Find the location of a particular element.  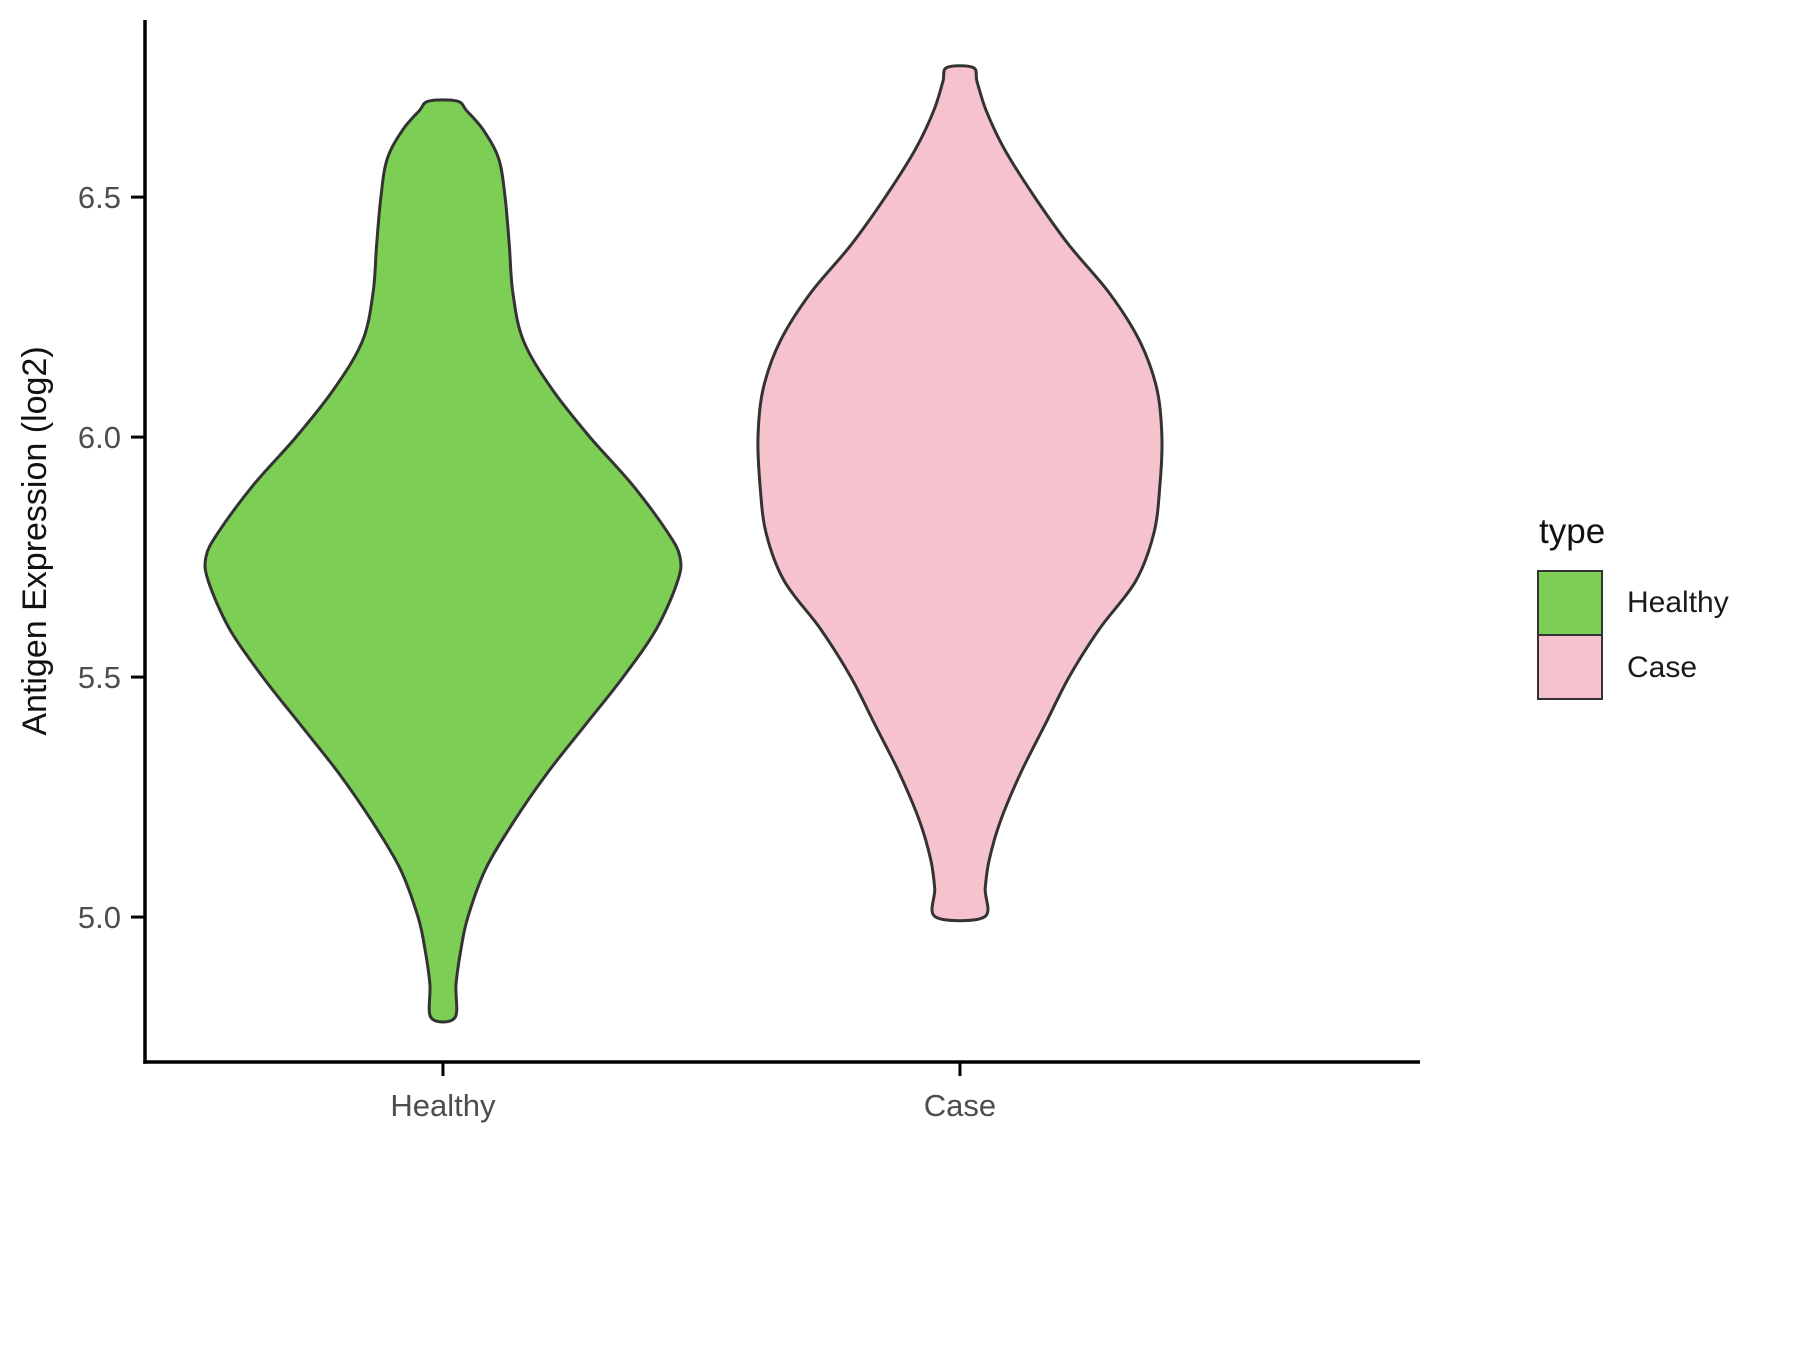

legend-item-healthy: Healthy is located at coordinates (1633, 603).